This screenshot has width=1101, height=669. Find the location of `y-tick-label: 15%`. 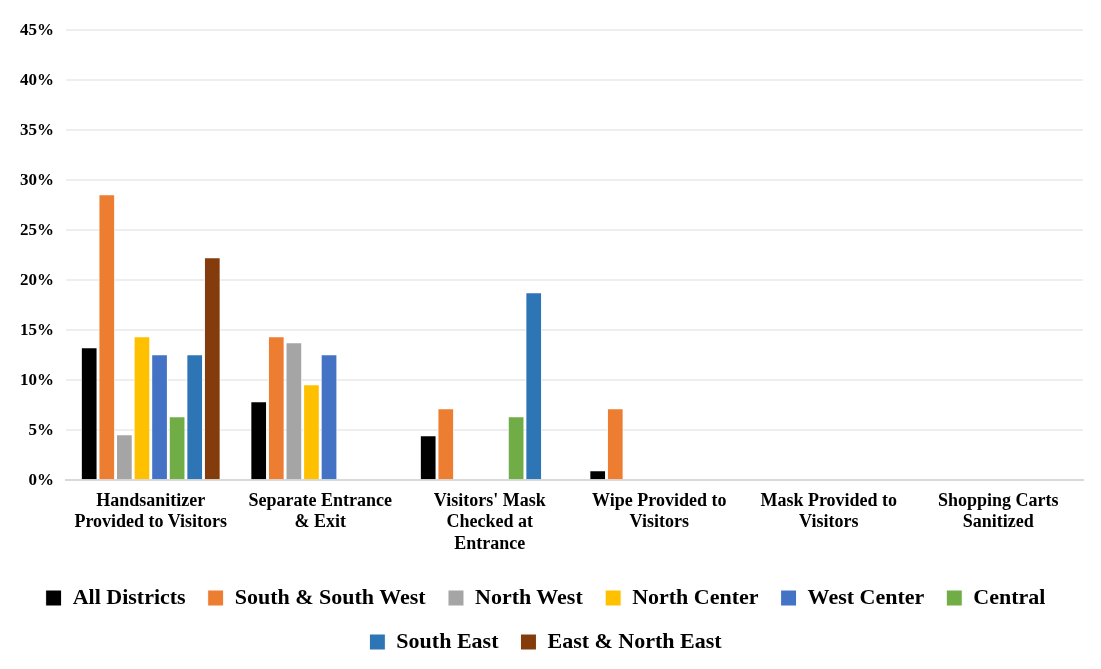

y-tick-label: 15% is located at coordinates (37, 329).